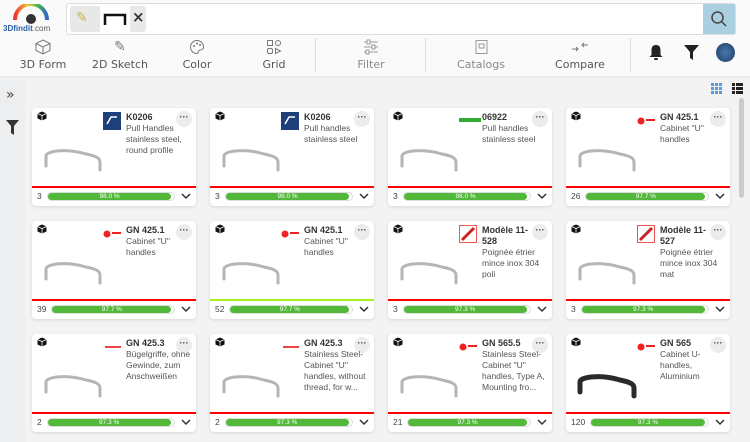  What do you see at coordinates (10, 95) in the screenshot?
I see `expand-sidebar-icon: »` at bounding box center [10, 95].